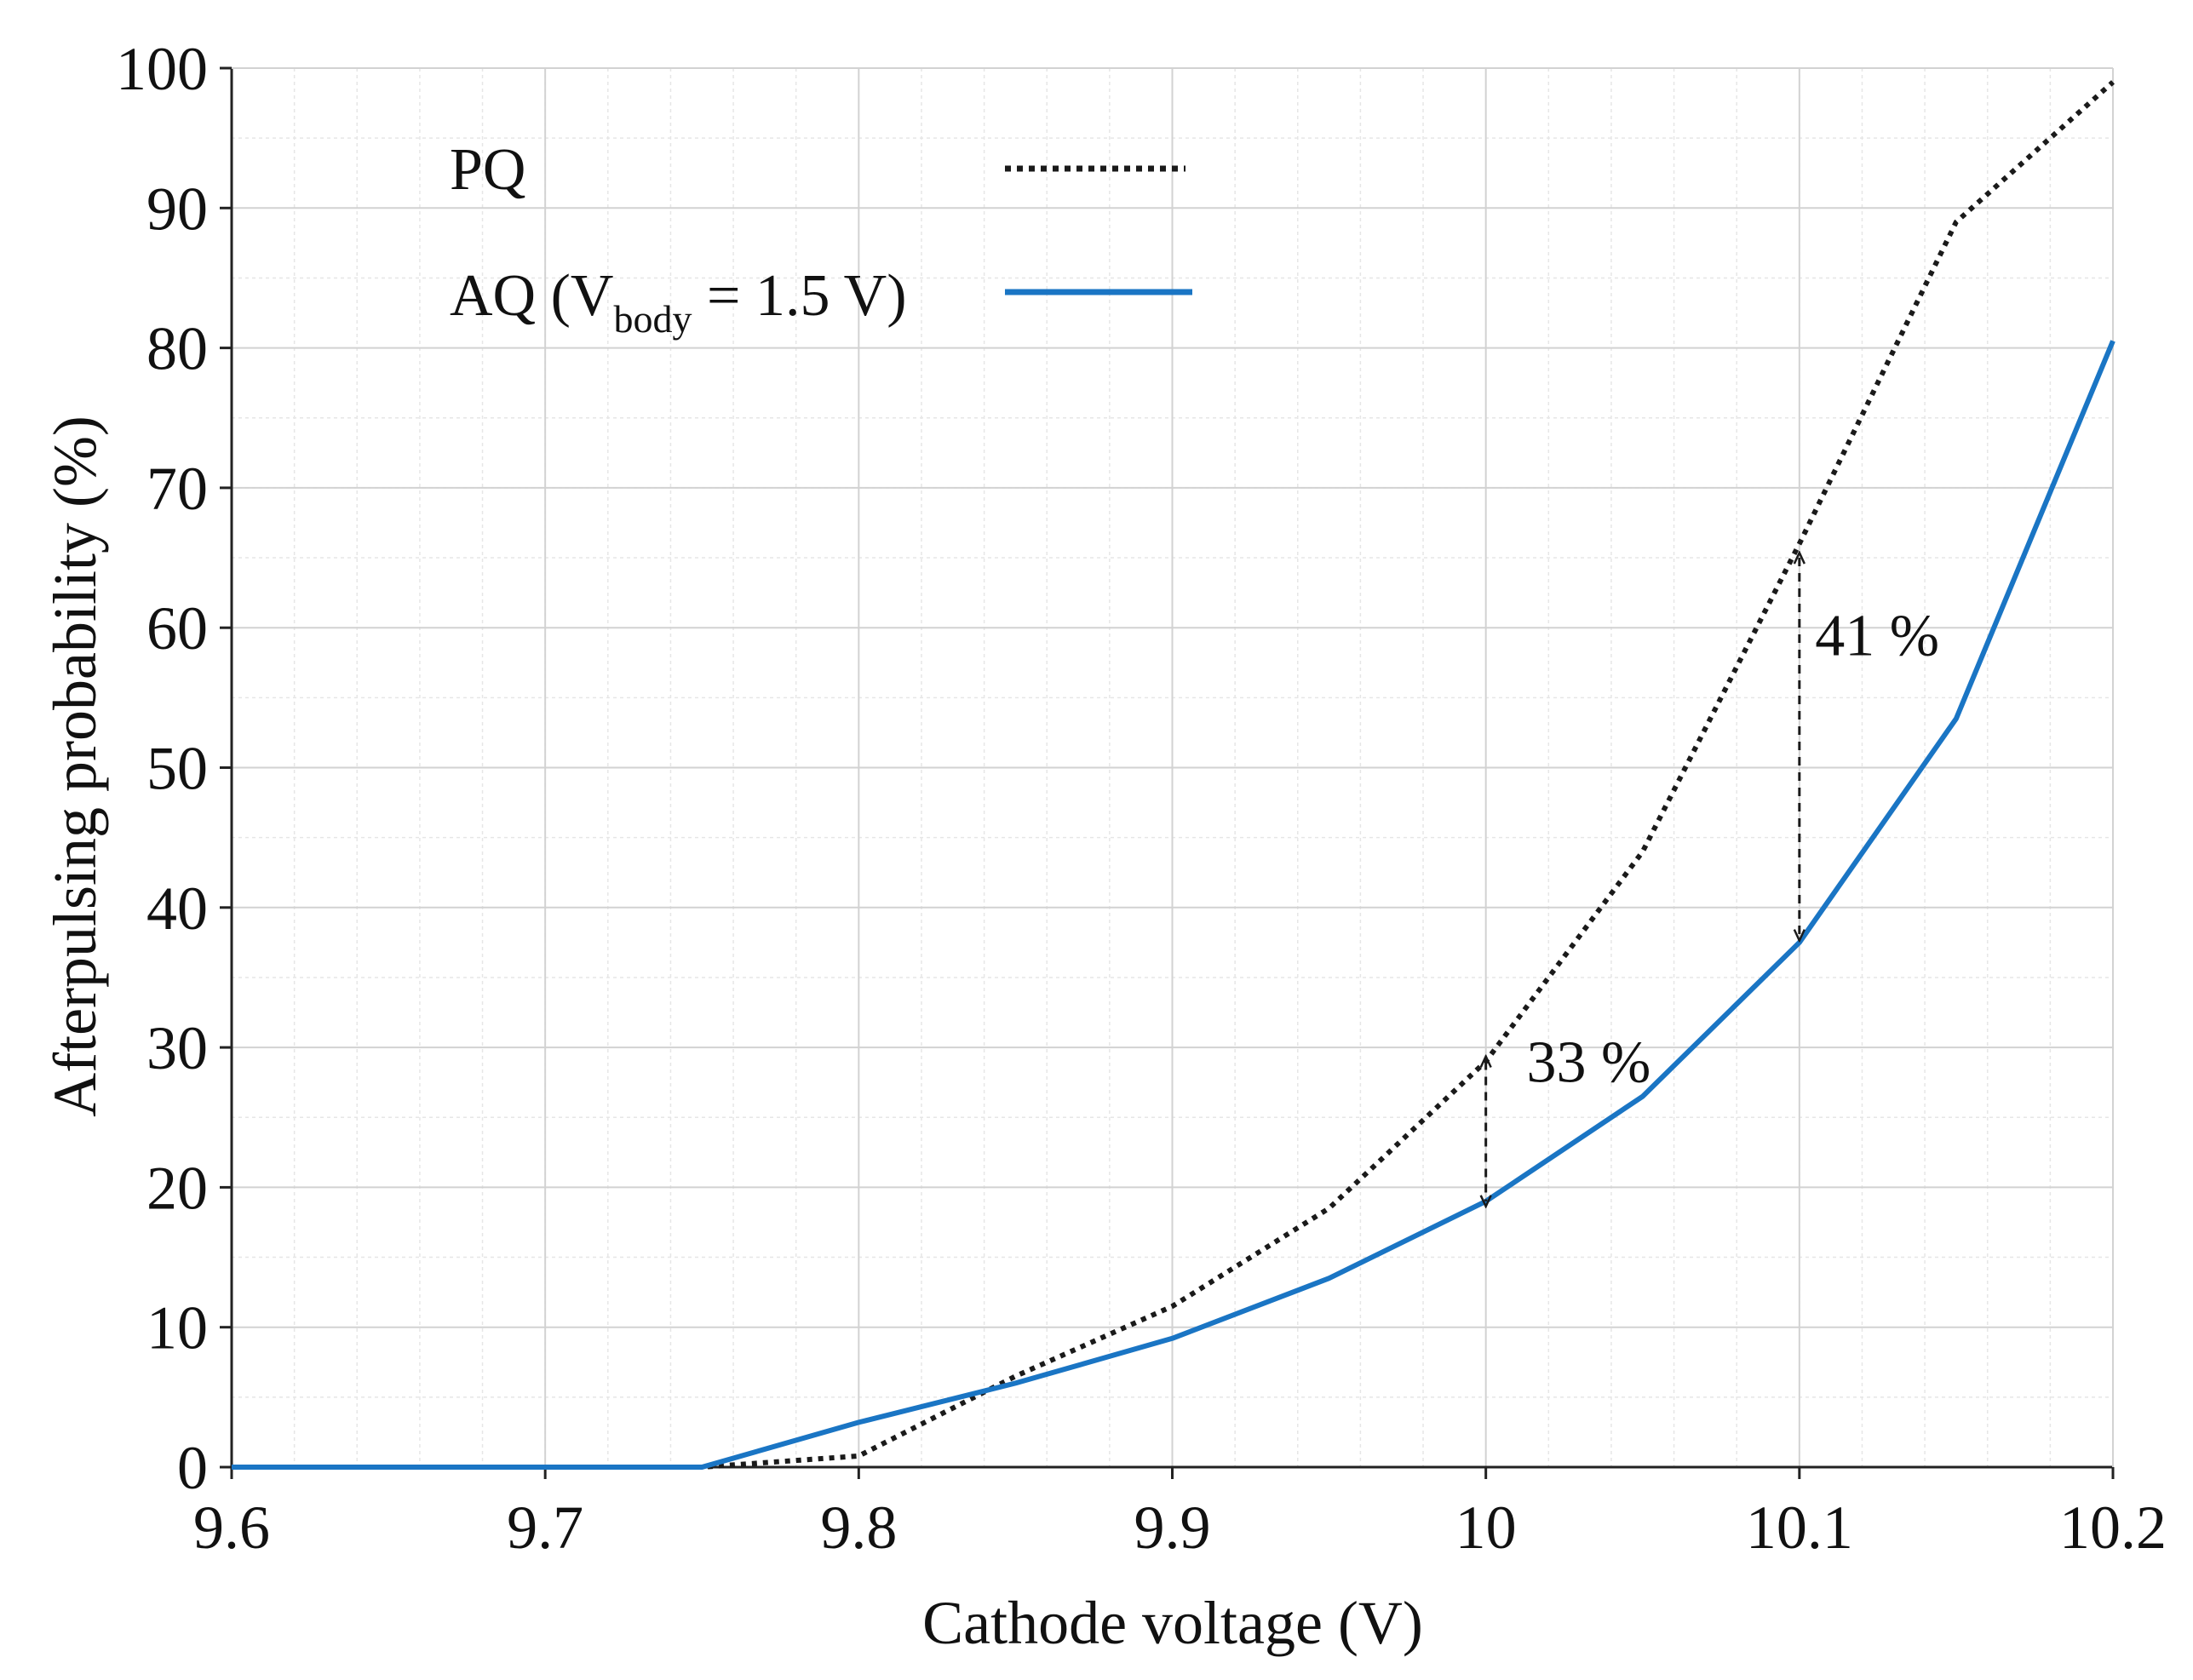  What do you see at coordinates (821, 239) in the screenshot?
I see `legend: PQ AQ (Vbody = 1.5 V)` at bounding box center [821, 239].